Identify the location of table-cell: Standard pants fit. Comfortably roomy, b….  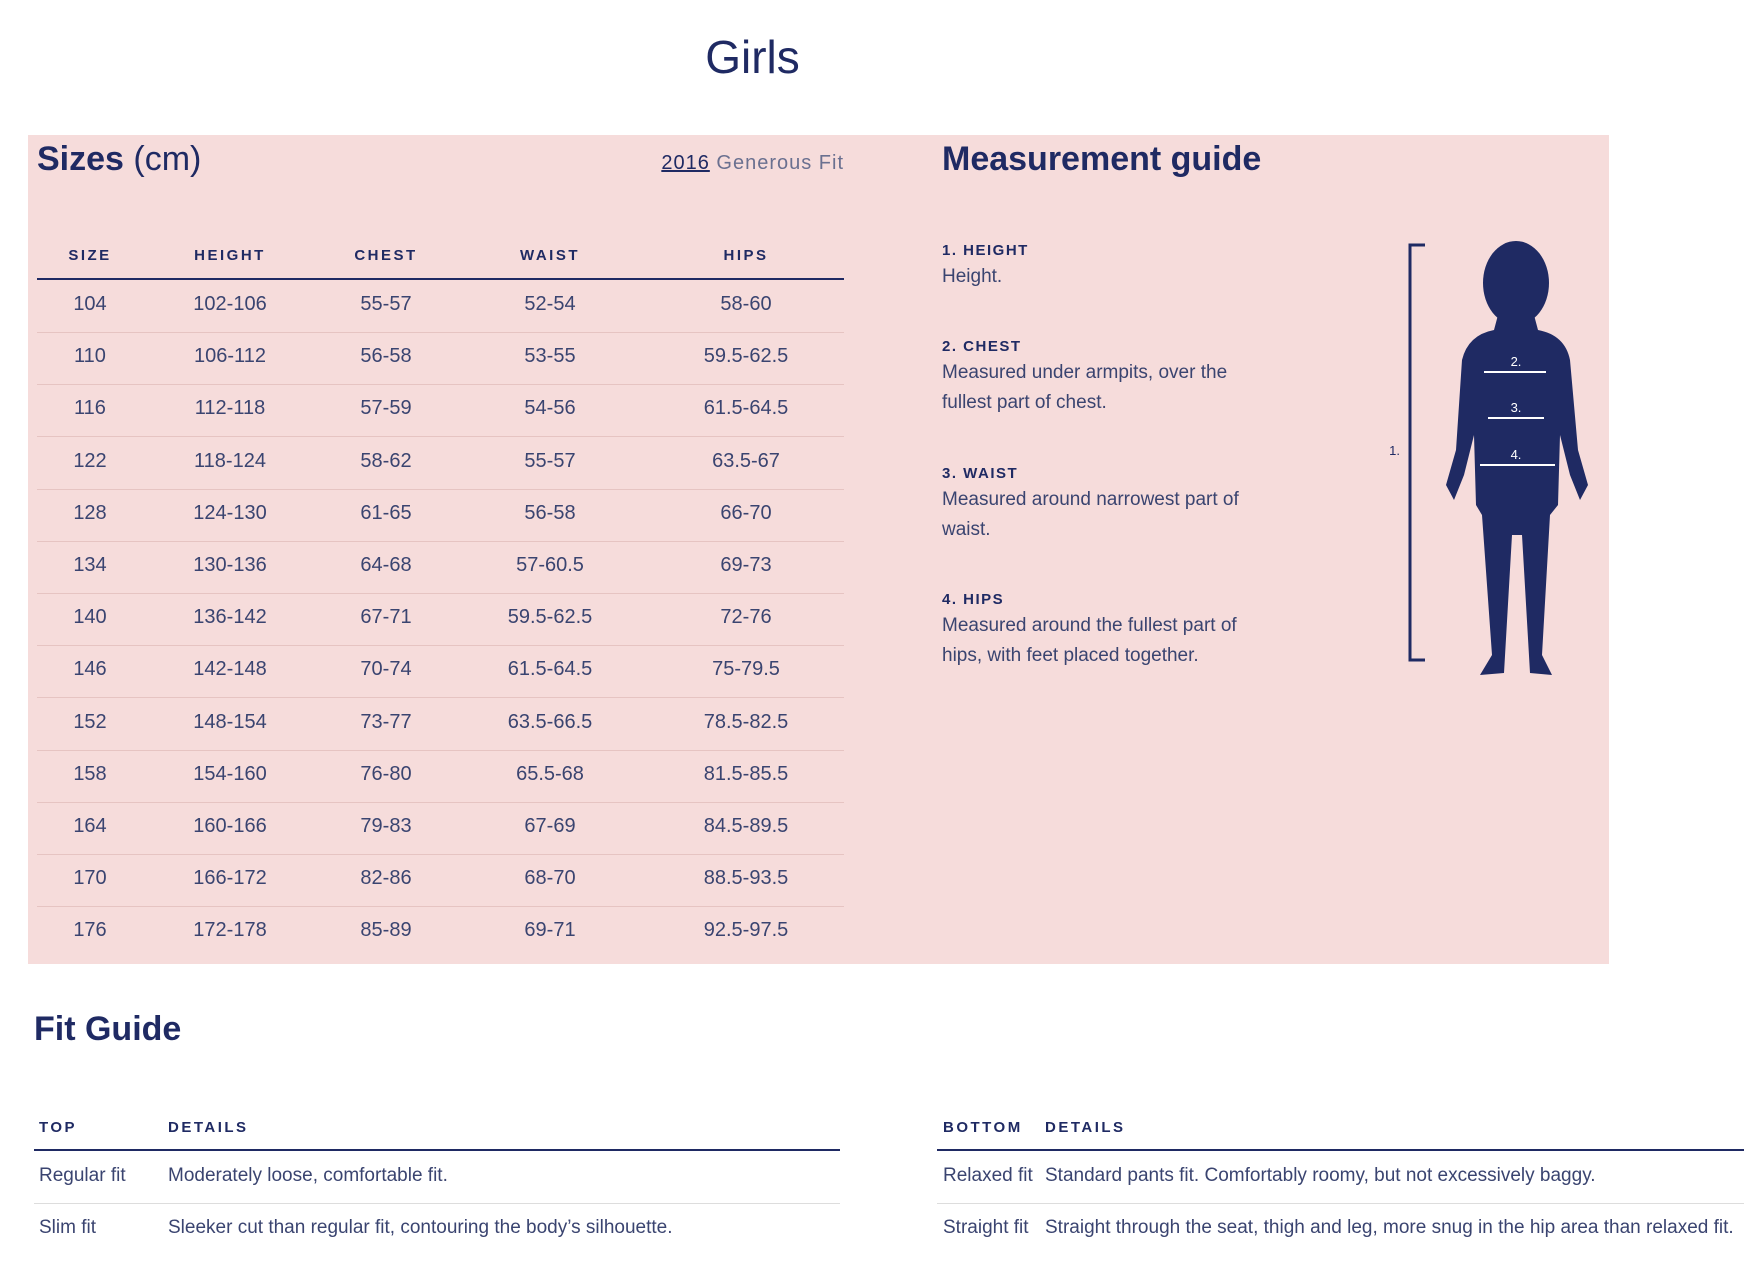
(1320, 1175).